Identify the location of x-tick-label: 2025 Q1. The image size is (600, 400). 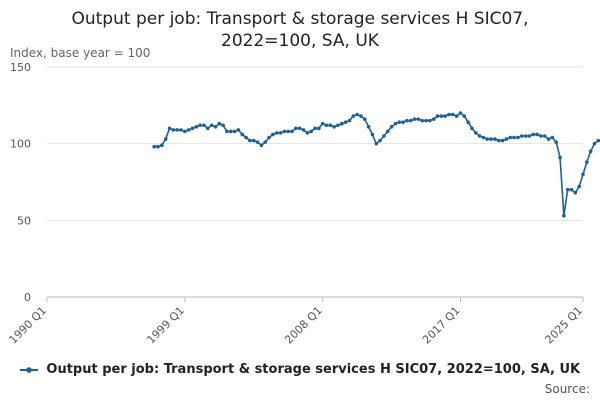
(564, 325).